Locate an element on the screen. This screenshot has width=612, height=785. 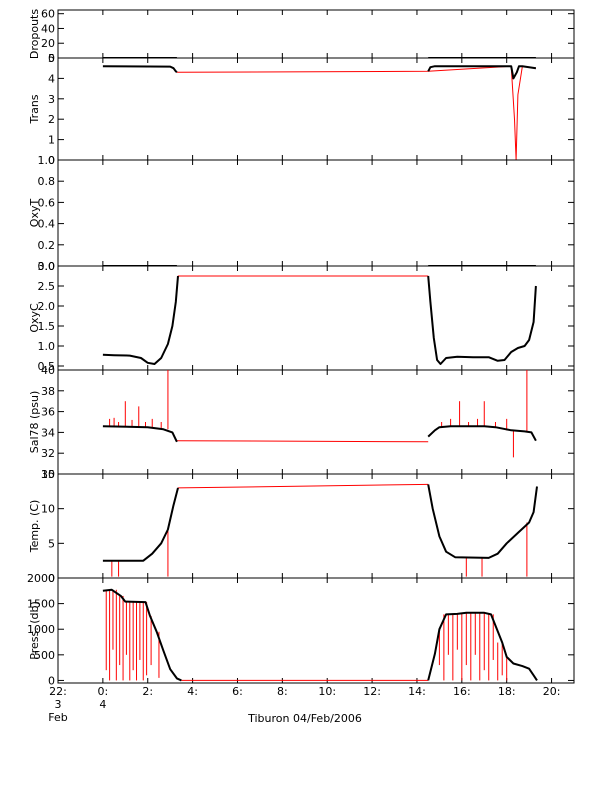
chart-caption: Tiburon 04/Feb/2006 is located at coordinates (304, 718).